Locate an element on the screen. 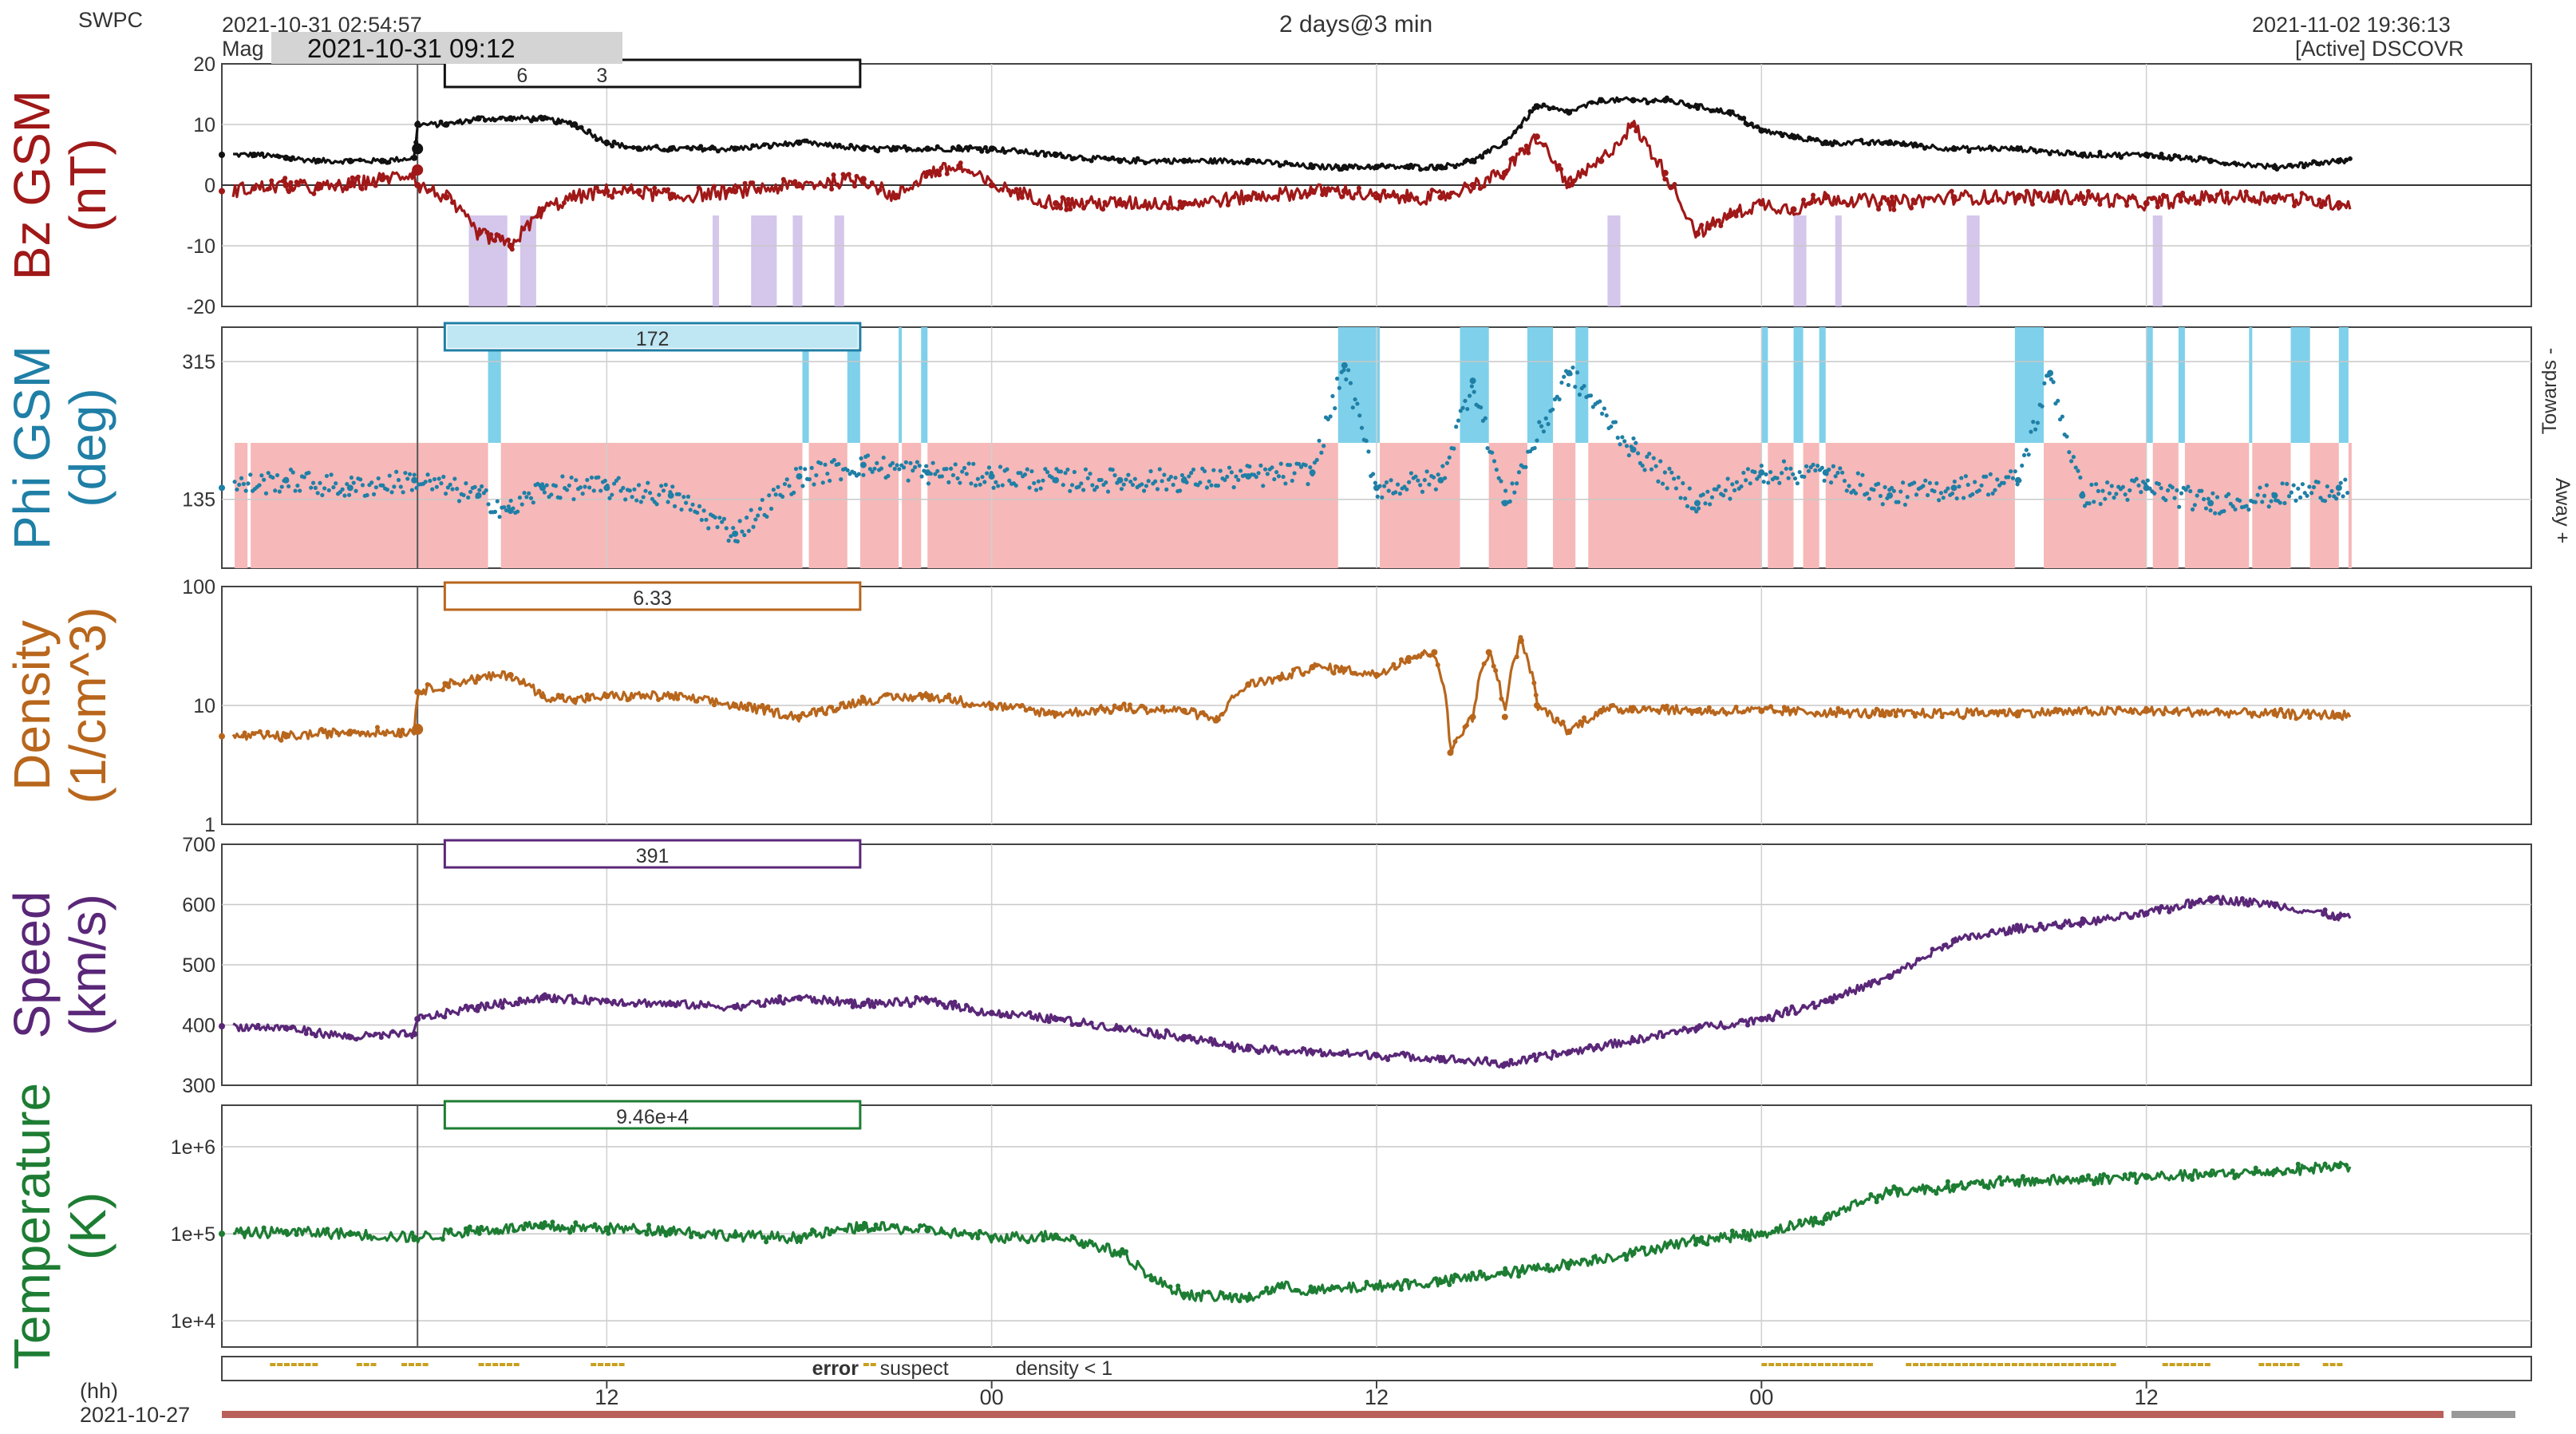 The height and width of the screenshot is (1434, 2576). y-tick-label: 0 is located at coordinates (209, 186).